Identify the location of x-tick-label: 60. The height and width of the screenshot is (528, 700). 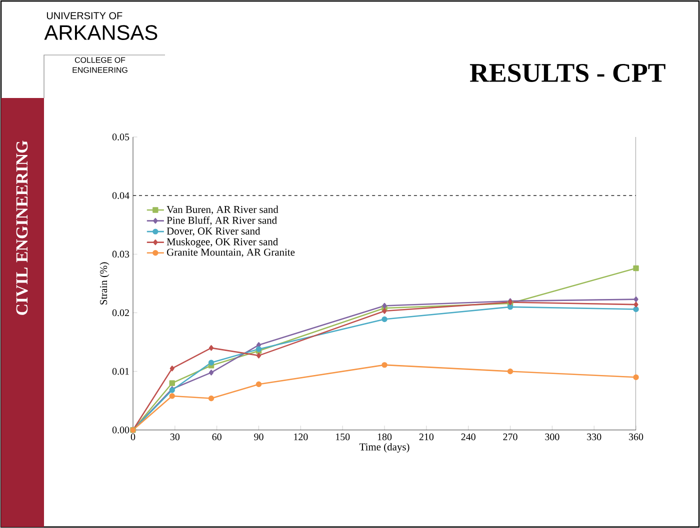
(217, 437).